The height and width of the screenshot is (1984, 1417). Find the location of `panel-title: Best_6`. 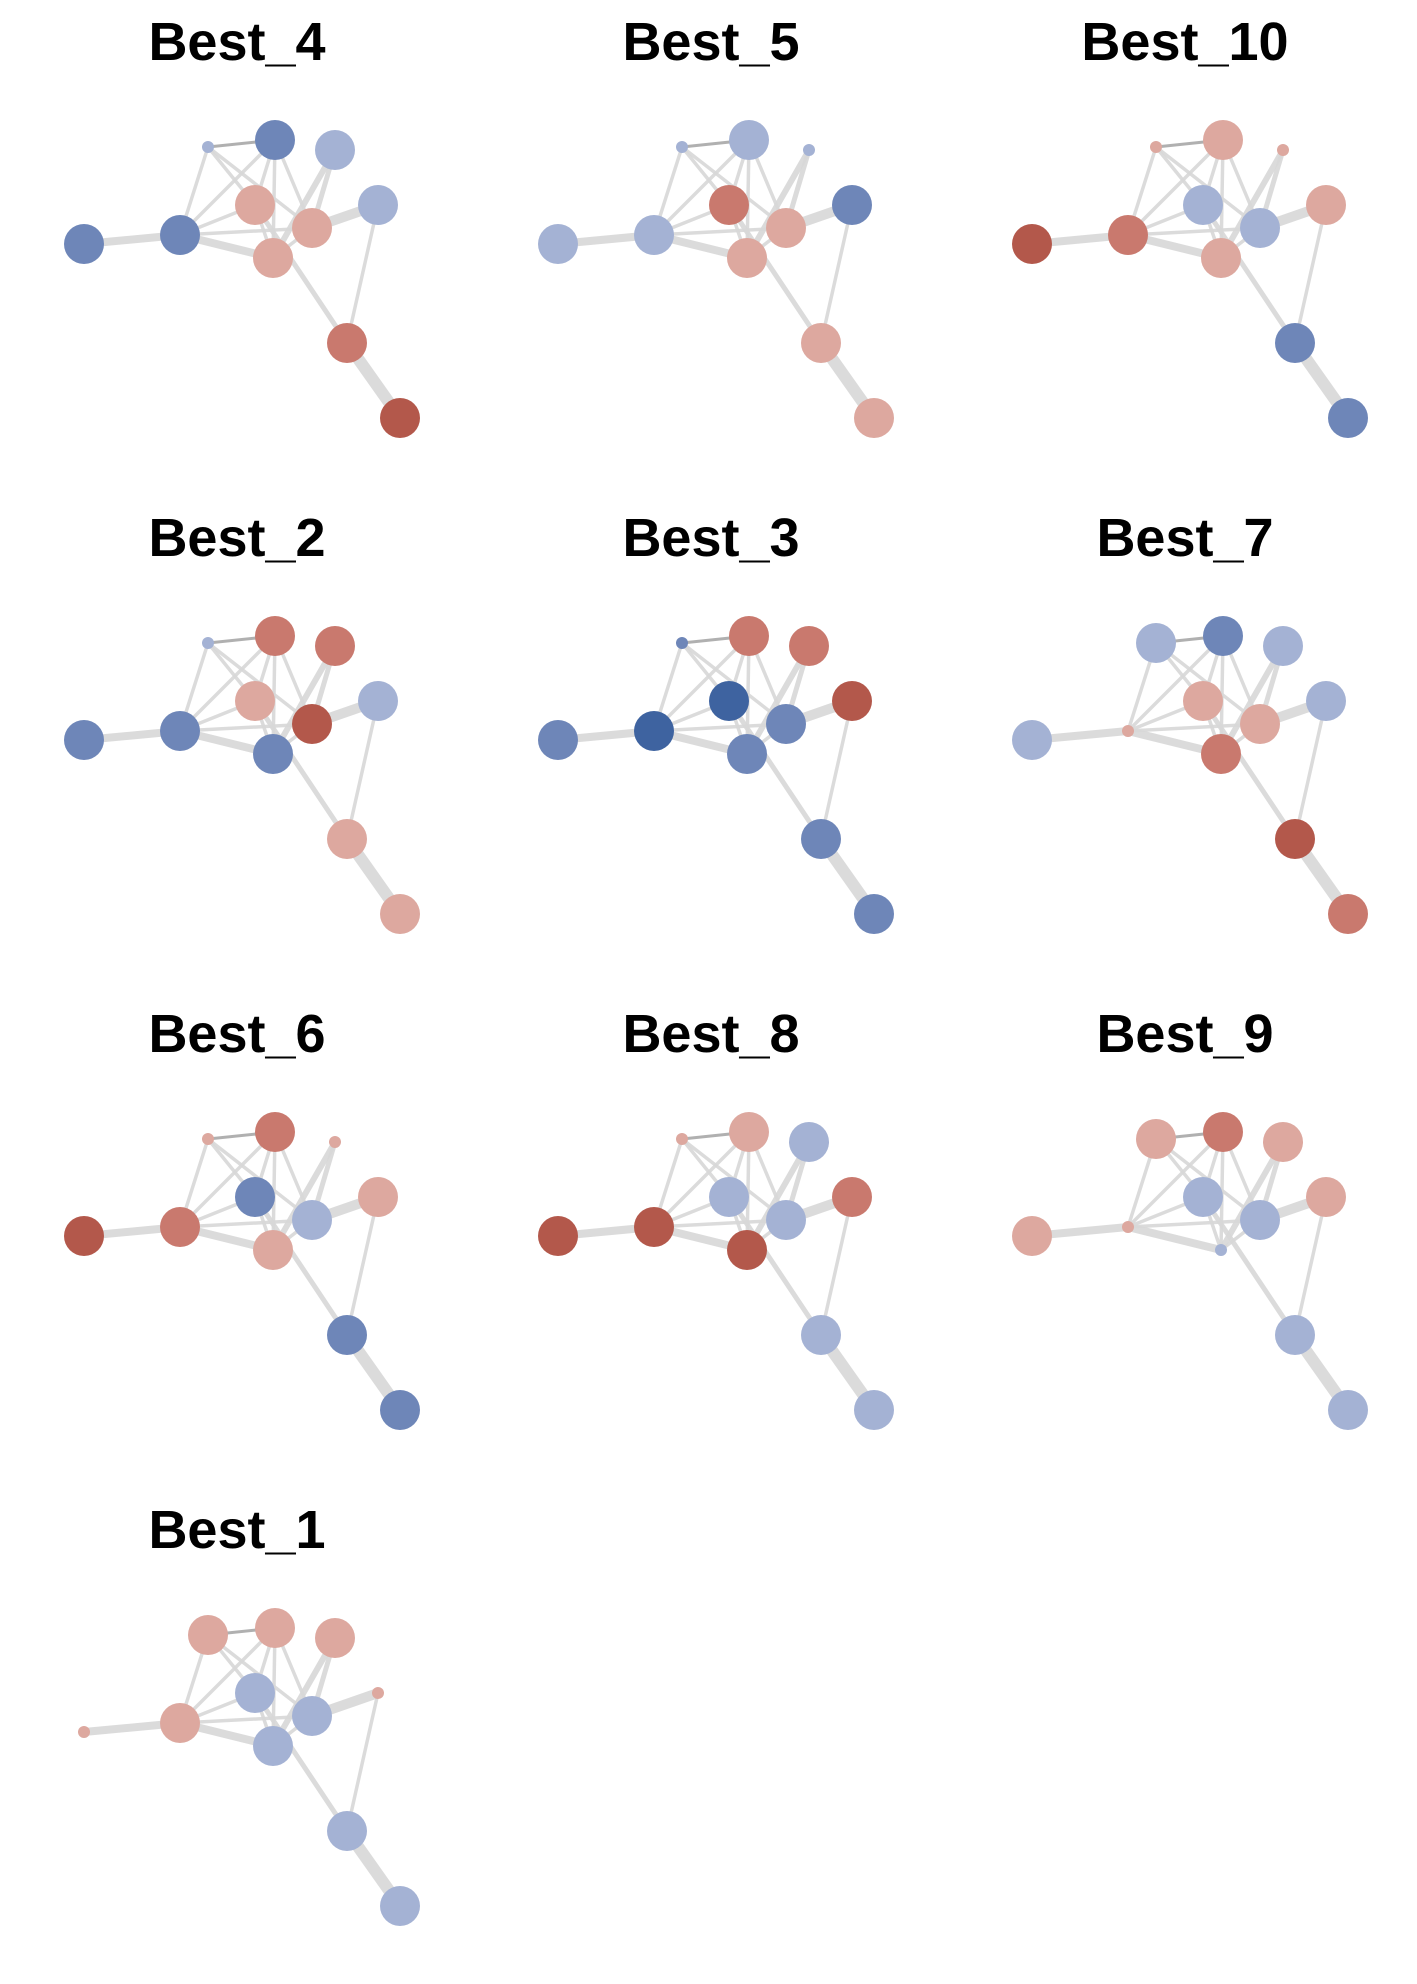

panel-title: Best_6 is located at coordinates (237, 1034).